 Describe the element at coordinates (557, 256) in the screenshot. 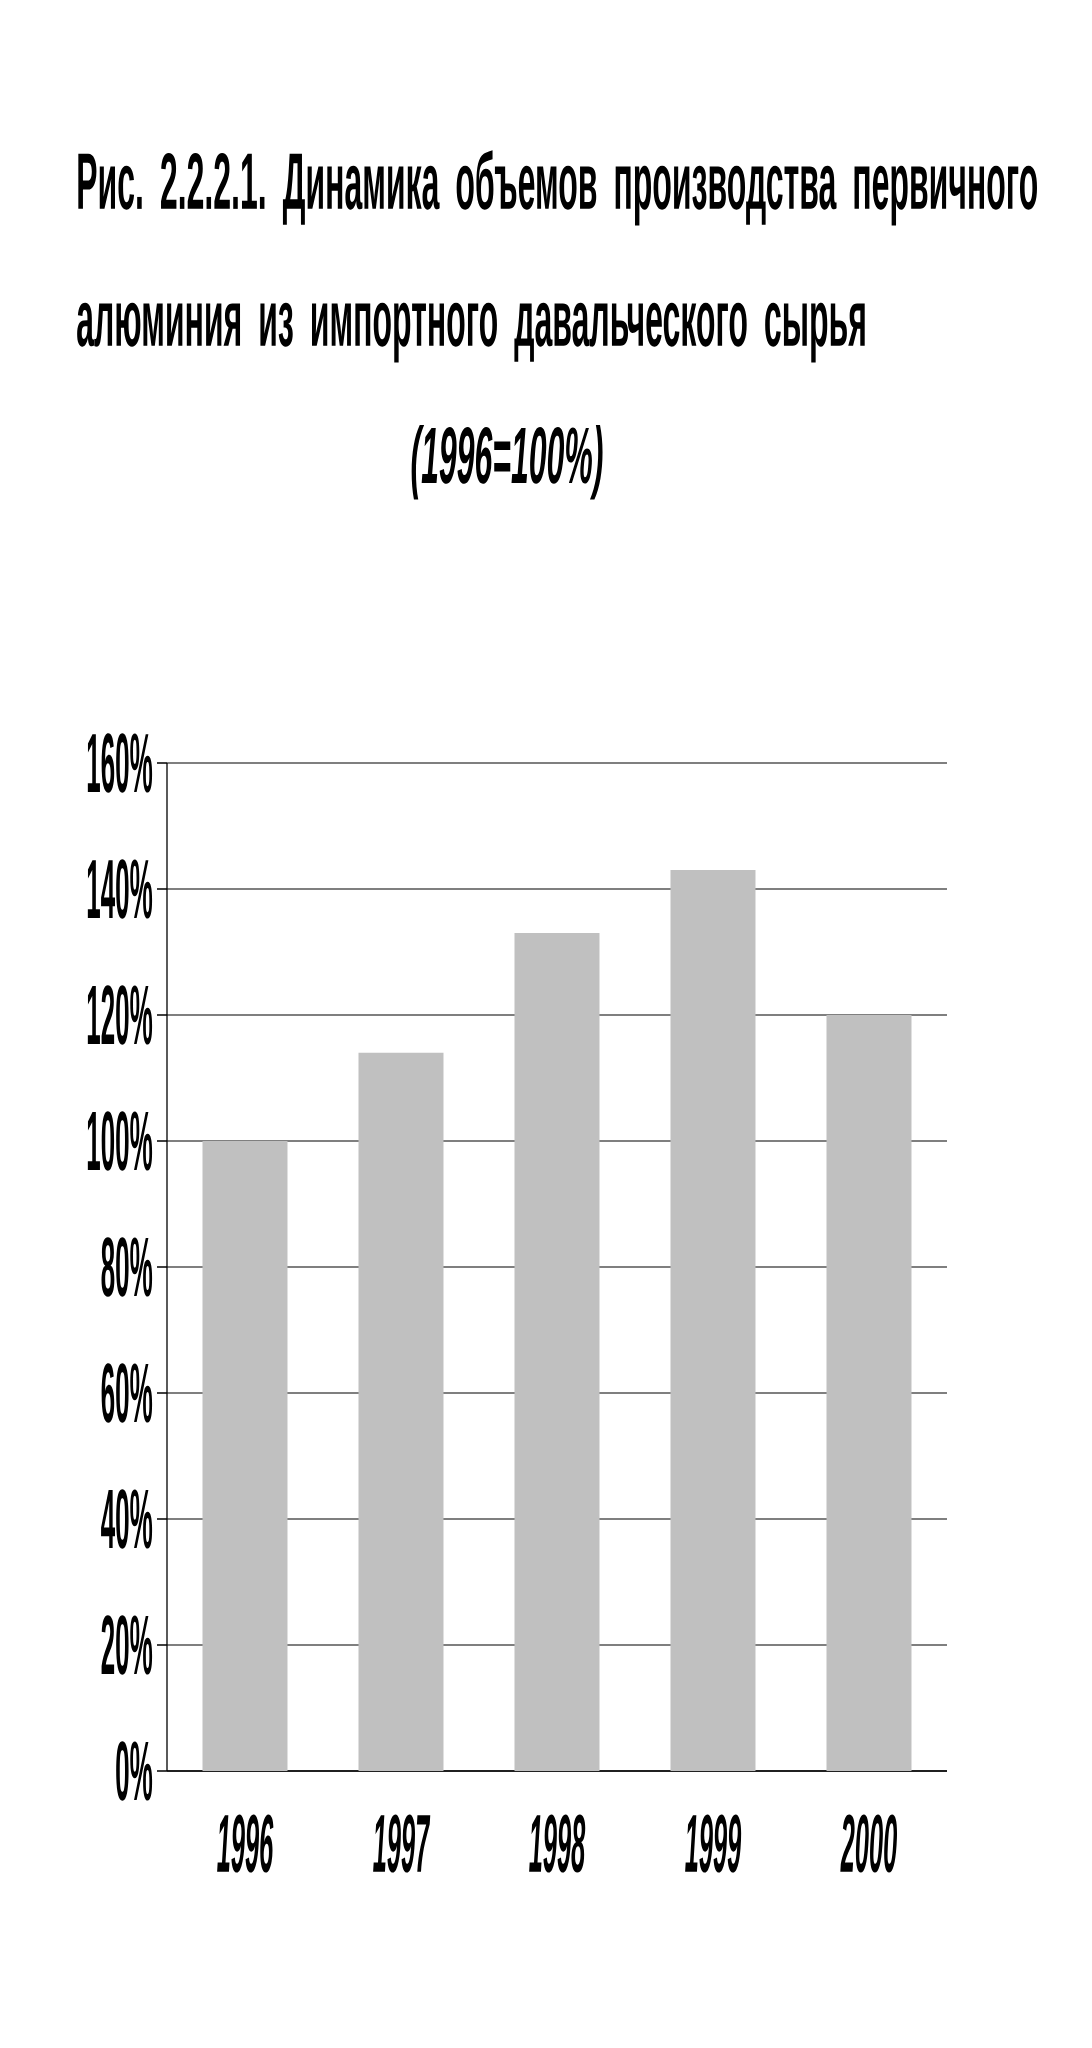

I see `chart-title: Рис. 2.2.2.1. Динамика объемов производства первичного алюминия из импортного давальческого сырья` at that location.